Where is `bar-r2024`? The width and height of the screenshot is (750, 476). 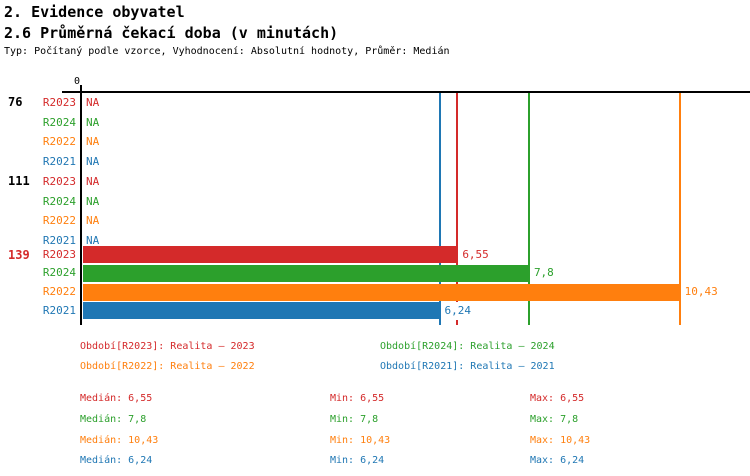
bar-r2024 is located at coordinates (306, 274).